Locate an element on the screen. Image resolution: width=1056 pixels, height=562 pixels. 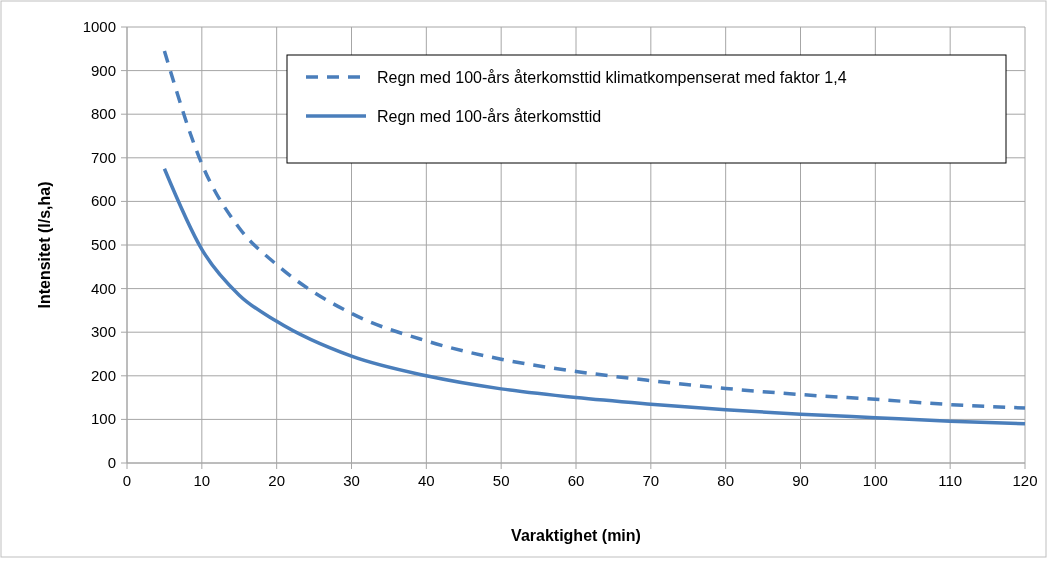
x-tick-label: 0 is located at coordinates (127, 480).